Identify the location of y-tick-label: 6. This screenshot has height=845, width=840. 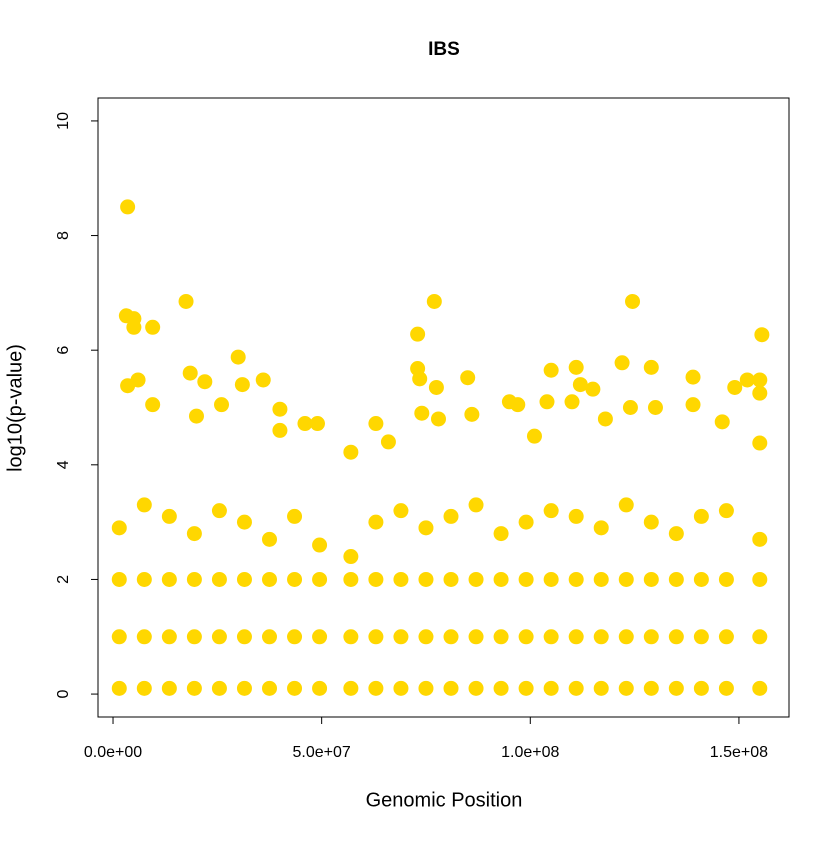
(63, 350).